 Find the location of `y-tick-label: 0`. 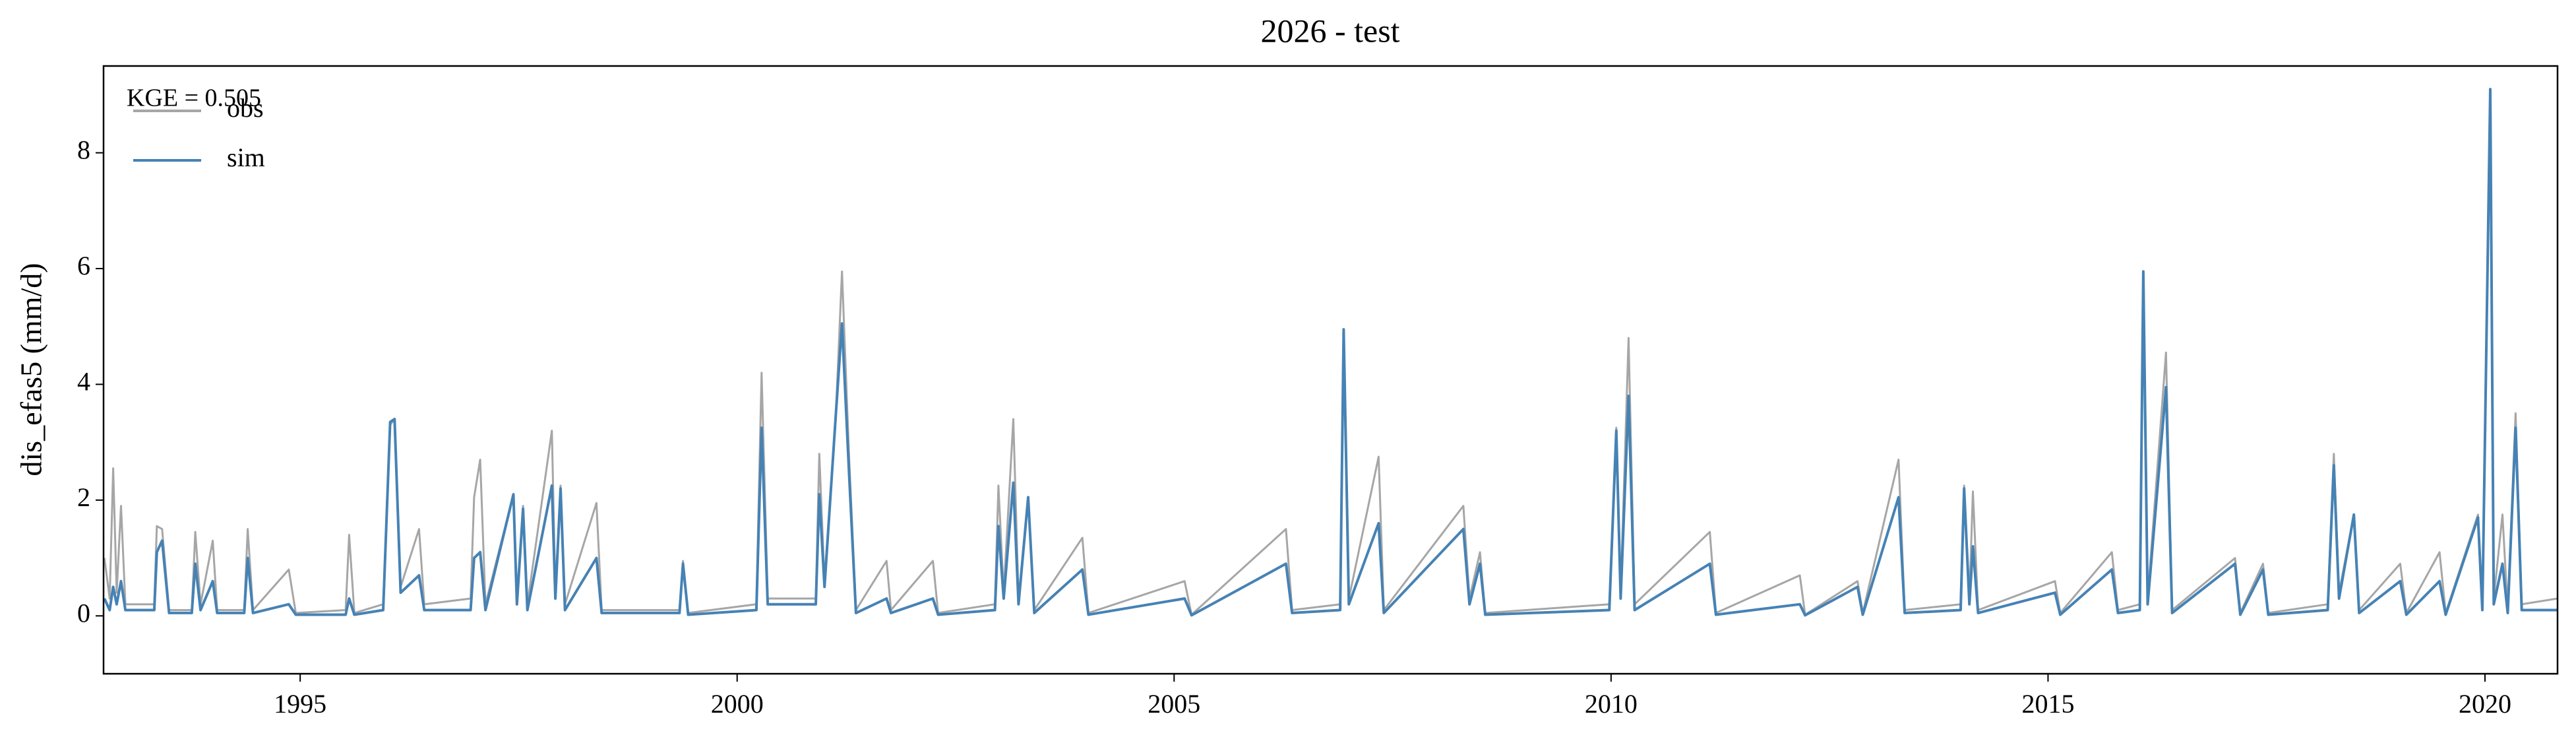

y-tick-label: 0 is located at coordinates (83, 613).